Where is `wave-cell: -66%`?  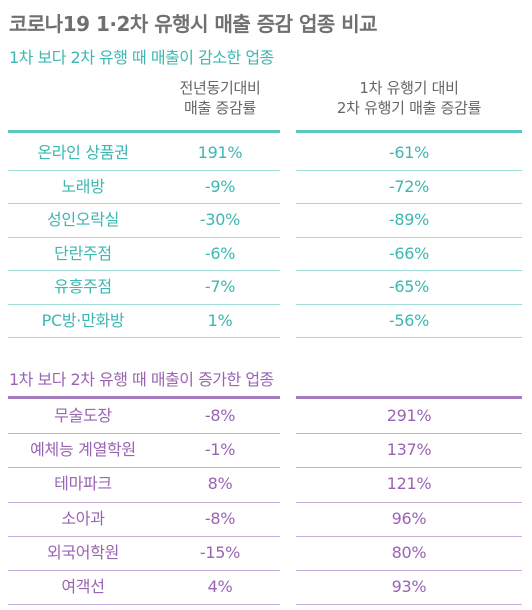 wave-cell: -66% is located at coordinates (409, 253).